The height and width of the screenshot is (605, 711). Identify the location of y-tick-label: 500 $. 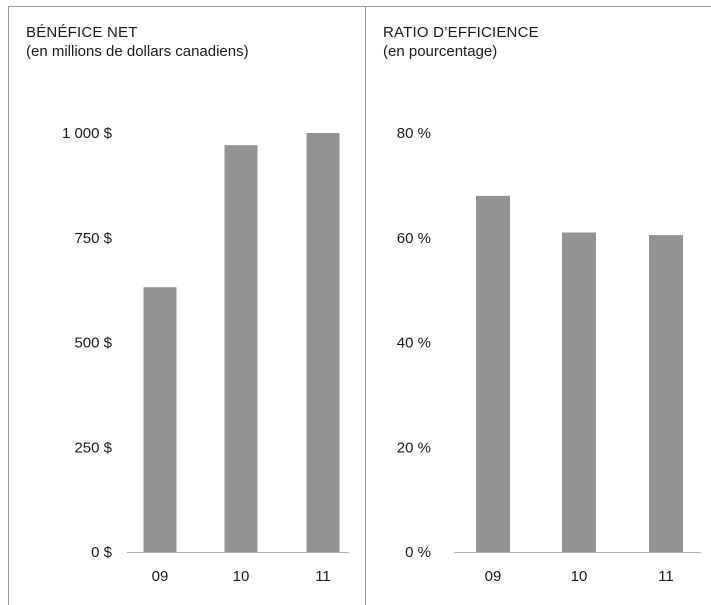
(93, 343).